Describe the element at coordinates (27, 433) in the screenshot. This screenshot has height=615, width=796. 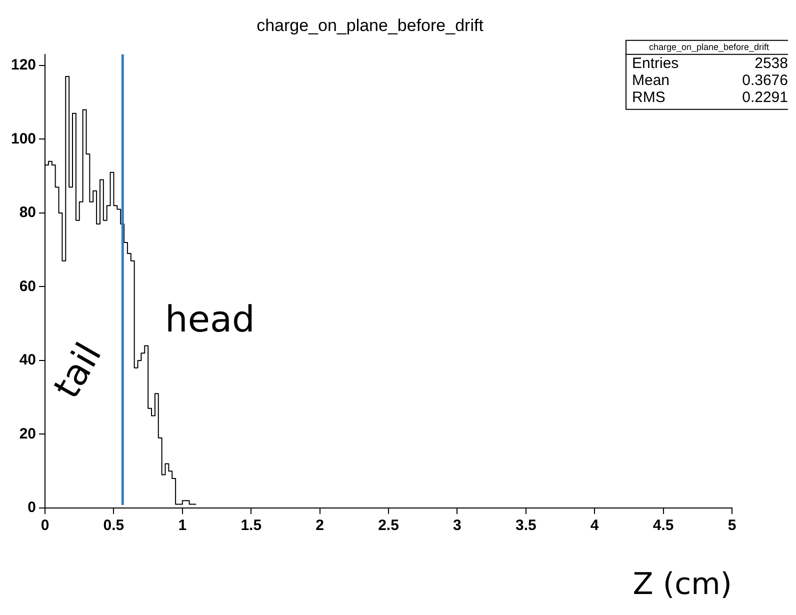
I see `y-tick-label: 20` at that location.